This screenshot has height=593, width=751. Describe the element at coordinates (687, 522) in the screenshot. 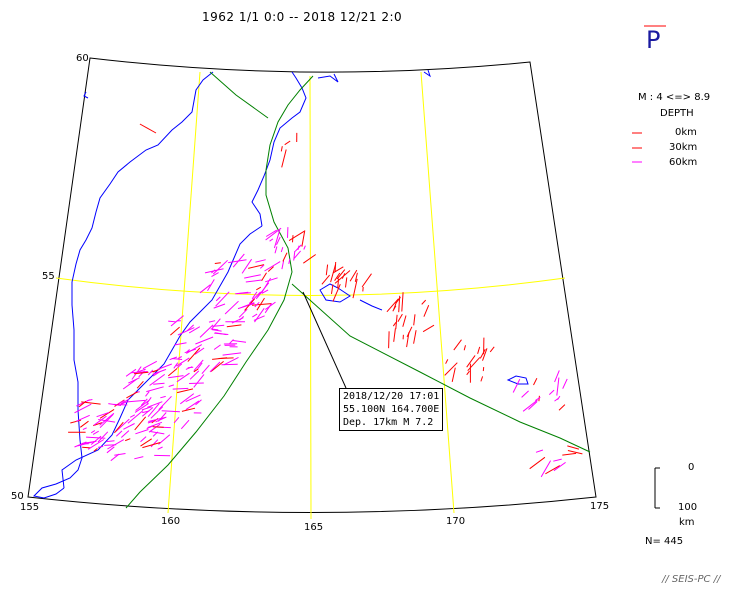

I see `depth-scale-unit: km` at that location.